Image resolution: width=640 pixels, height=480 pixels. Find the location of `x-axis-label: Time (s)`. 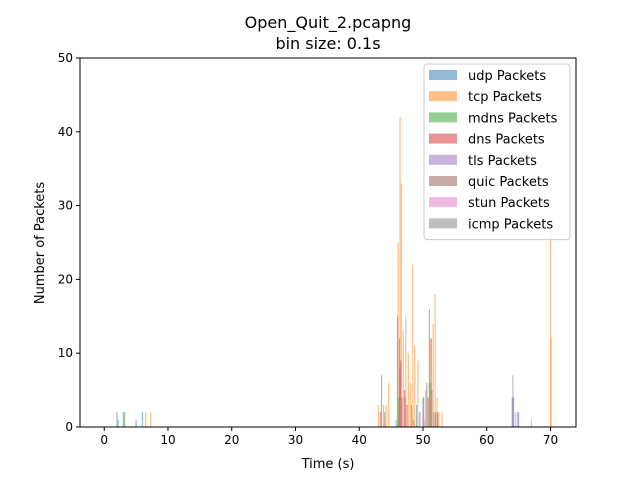

x-axis-label: Time (s) is located at coordinates (328, 464).